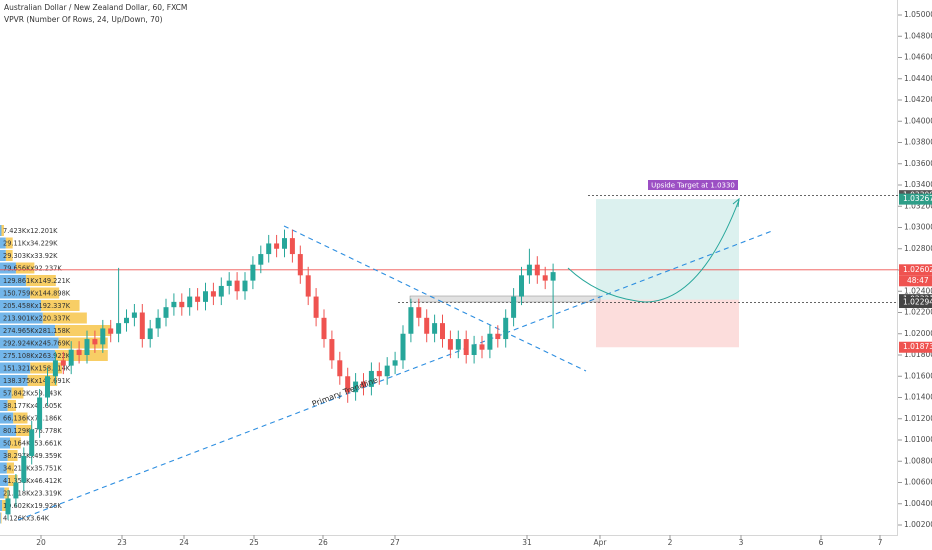 Image resolution: width=932 pixels, height=550 pixels. I want to click on vp-label: 66.136Kx71.186K, so click(32, 418).